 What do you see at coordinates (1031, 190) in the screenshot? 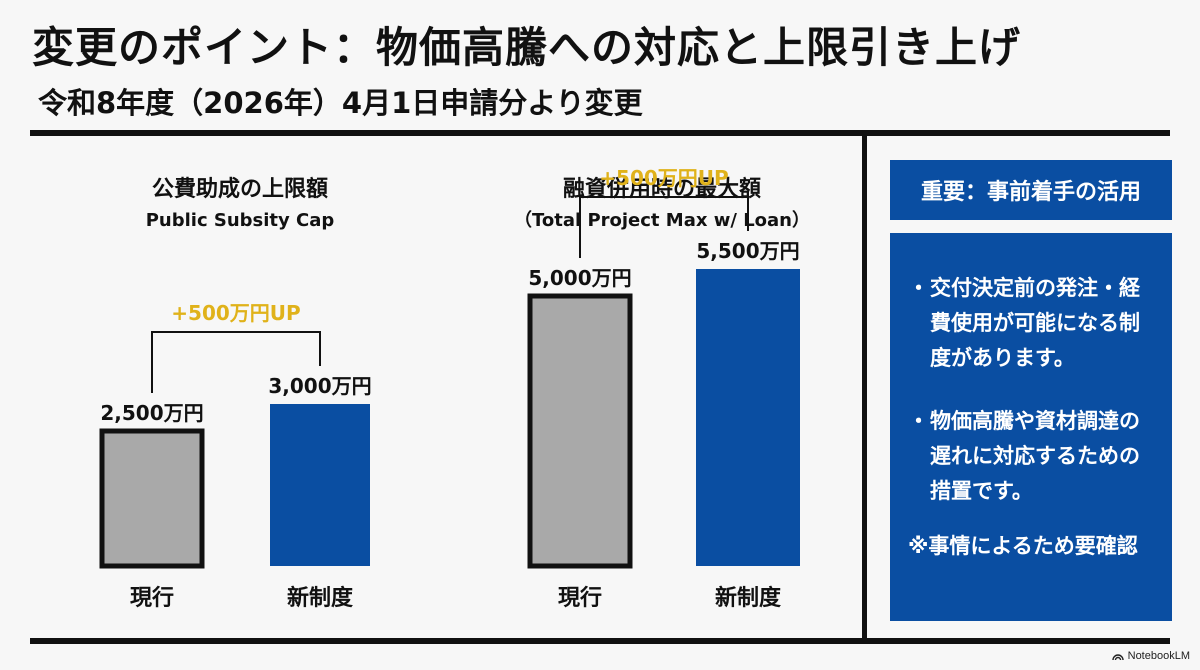
I see `sidebar-heading: 重要：事前着手の活用` at bounding box center [1031, 190].